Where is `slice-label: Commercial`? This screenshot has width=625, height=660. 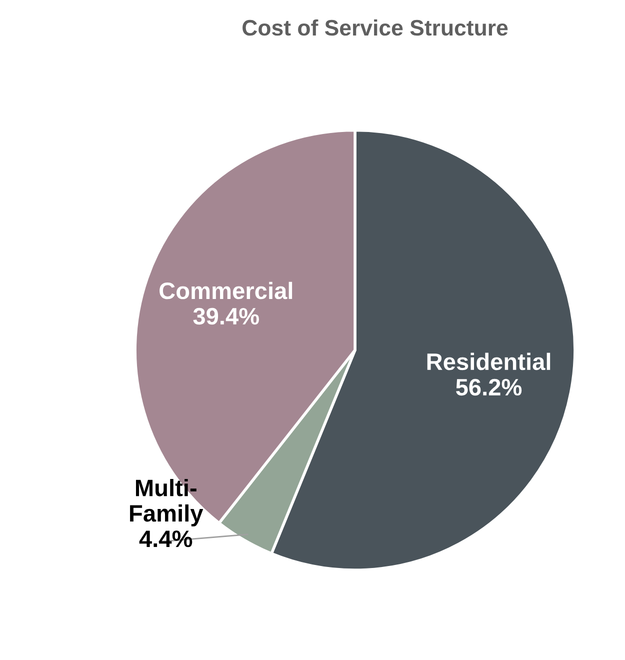
slice-label: Commercial is located at coordinates (226, 291).